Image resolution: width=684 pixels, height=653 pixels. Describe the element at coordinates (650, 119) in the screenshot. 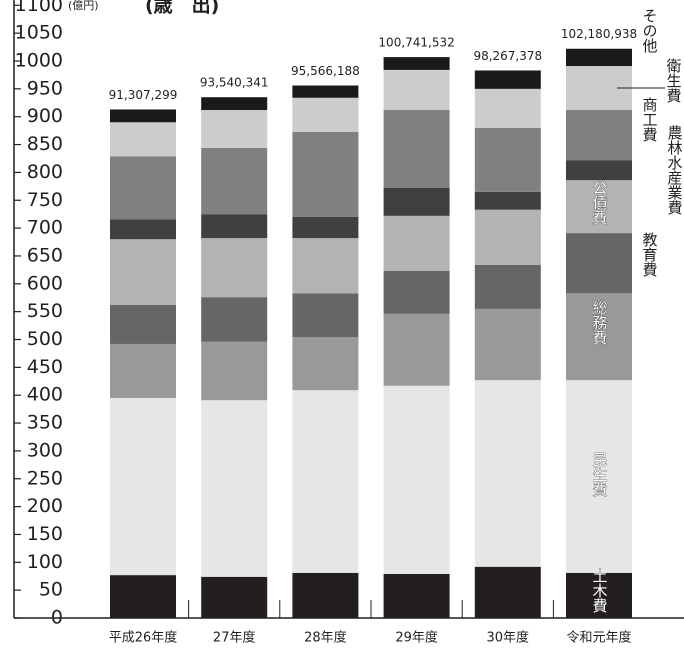

I see `series-label: 商工費` at that location.